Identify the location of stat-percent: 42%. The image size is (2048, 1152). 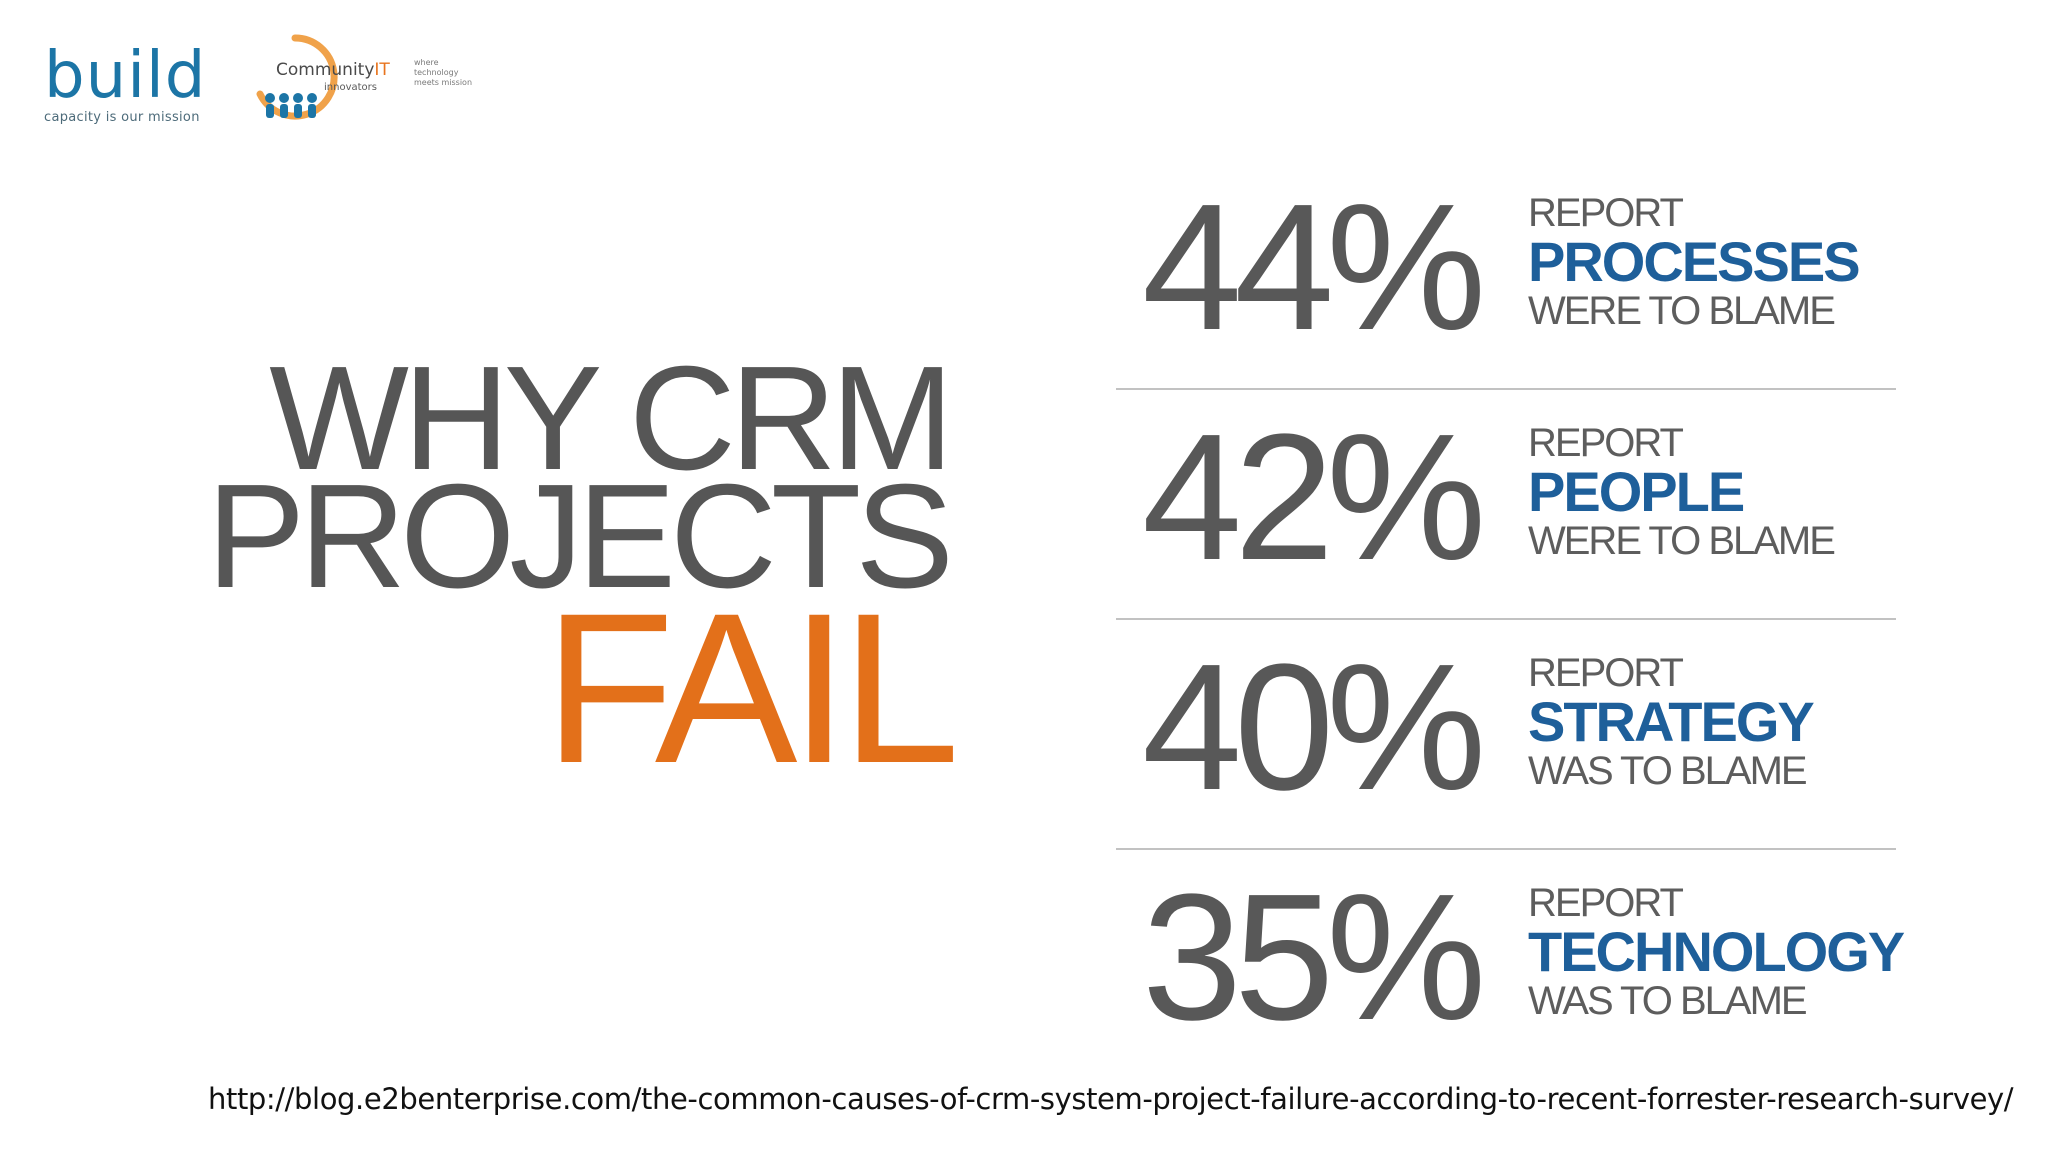
(1314, 497).